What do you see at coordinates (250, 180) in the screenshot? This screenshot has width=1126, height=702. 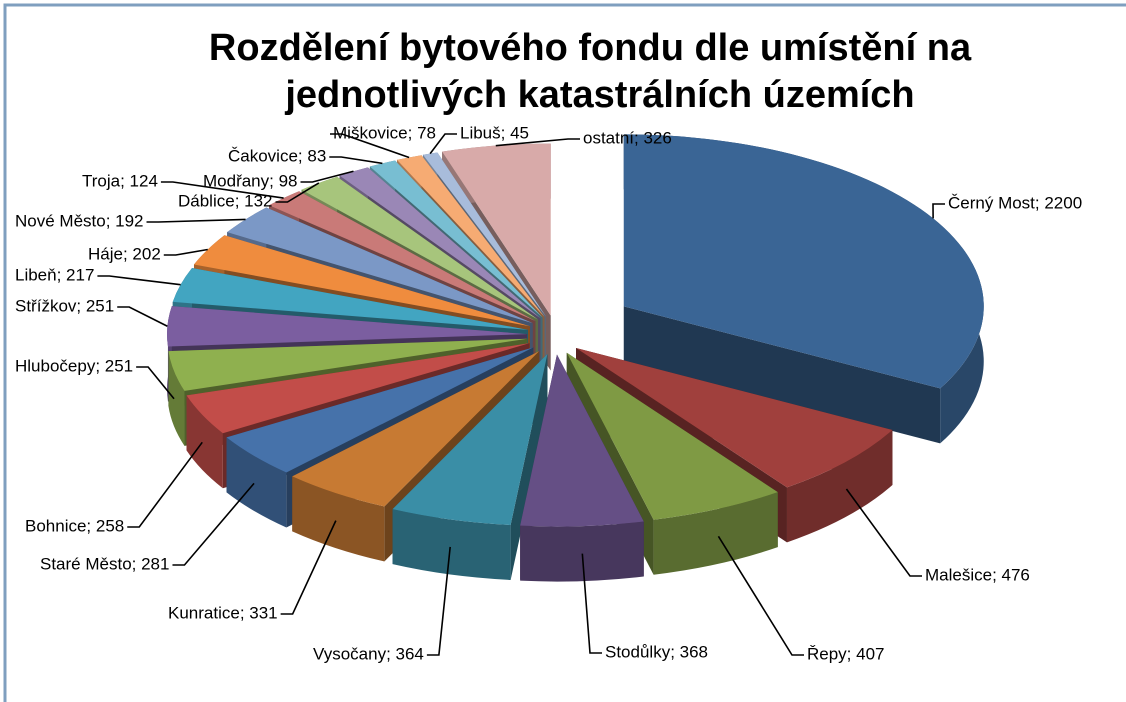 I see `data-label: Modřany; 98` at bounding box center [250, 180].